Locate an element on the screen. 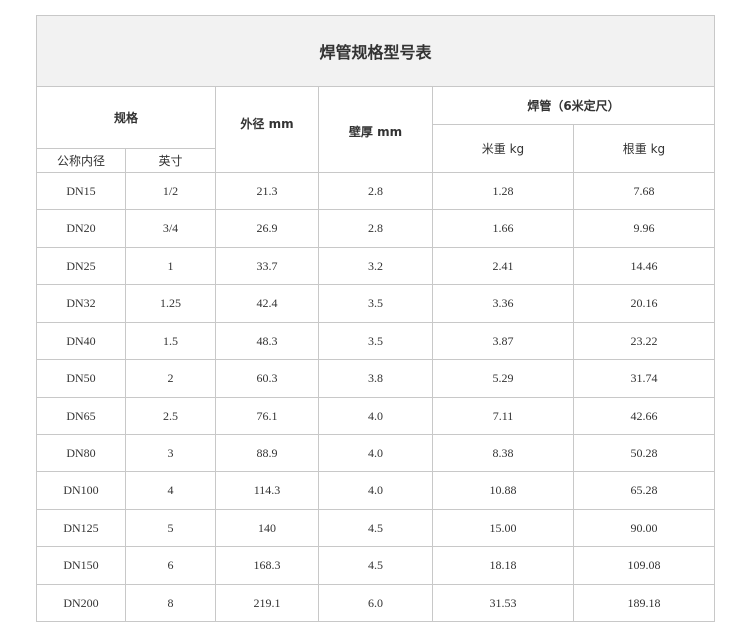 This screenshot has height=642, width=750. table-cell: 3.2 is located at coordinates (375, 266).